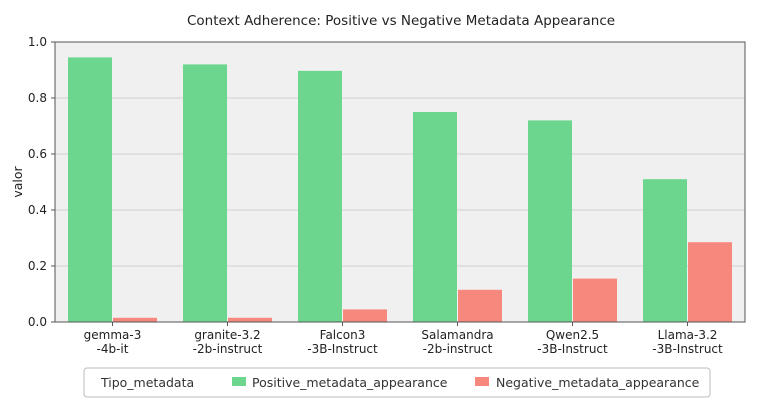 The width and height of the screenshot is (760, 408). I want to click on x-tick-label: gemma-3, so click(113, 335).